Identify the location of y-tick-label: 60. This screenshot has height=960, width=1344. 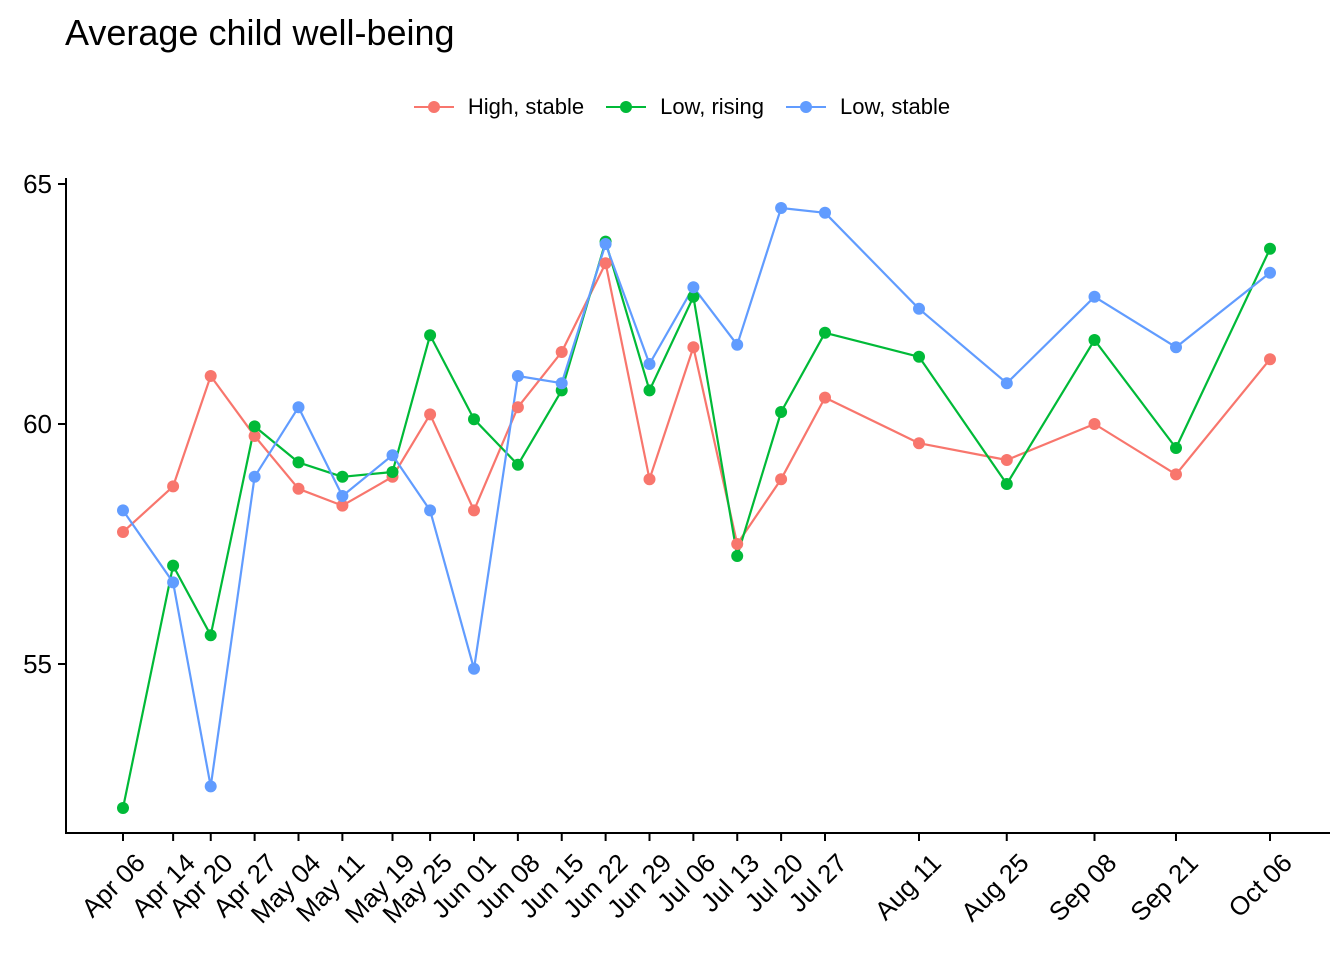
(37, 424).